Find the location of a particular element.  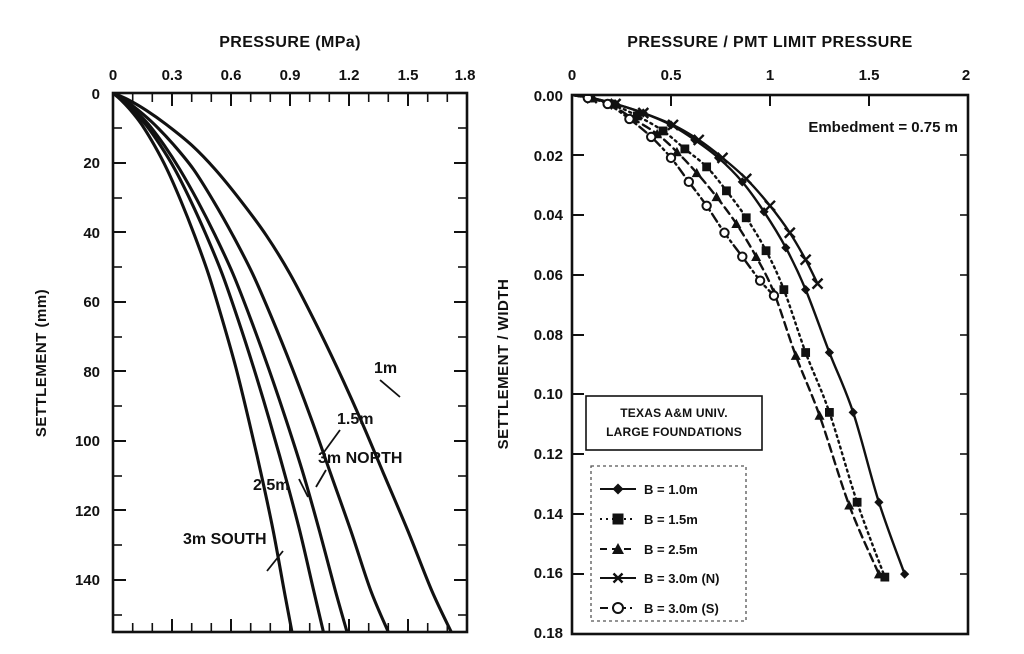

curve-label-2p5m: 2.5m is located at coordinates (271, 485).